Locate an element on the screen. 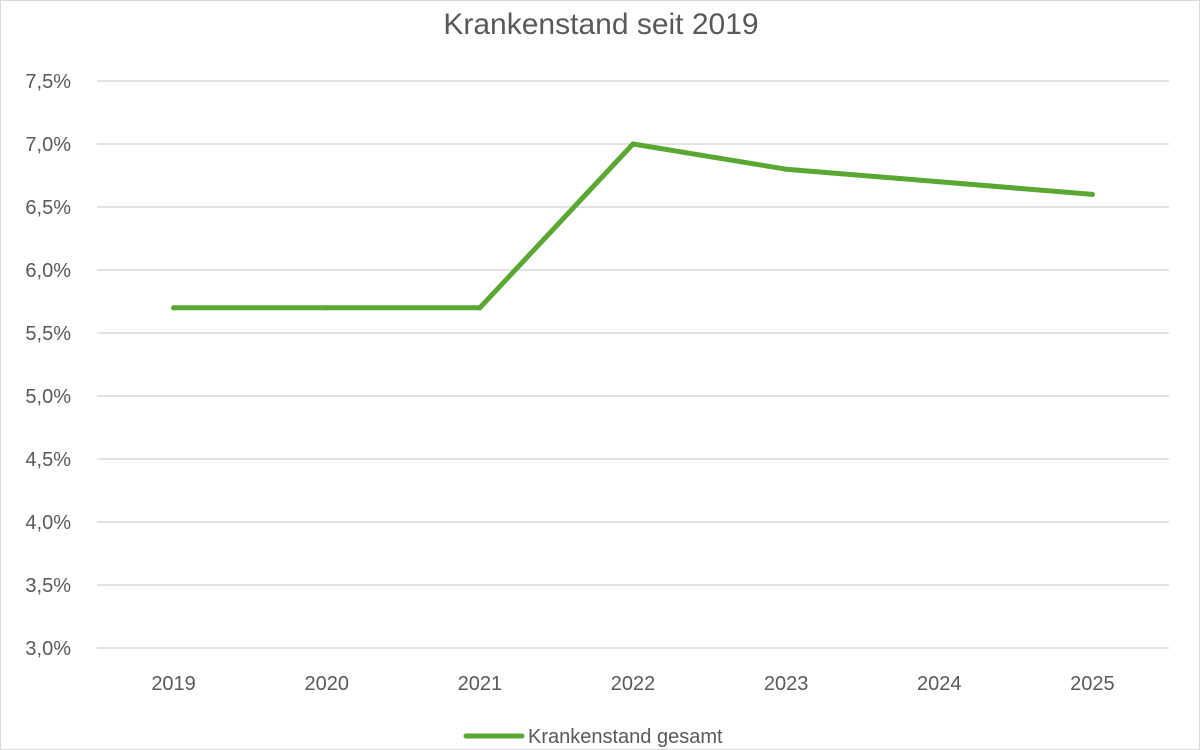 This screenshot has width=1200, height=750. legend: Krankenstand gesamt is located at coordinates (593, 737).